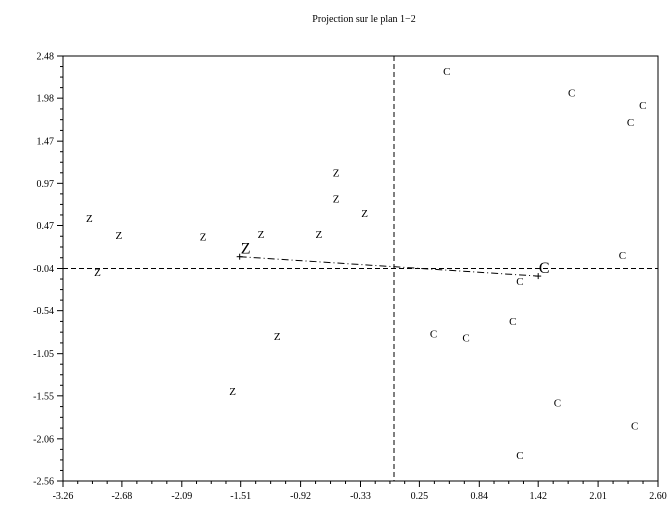 The width and height of the screenshot is (672, 511). What do you see at coordinates (658, 496) in the screenshot?
I see `x-tick-label: 2.60` at bounding box center [658, 496].